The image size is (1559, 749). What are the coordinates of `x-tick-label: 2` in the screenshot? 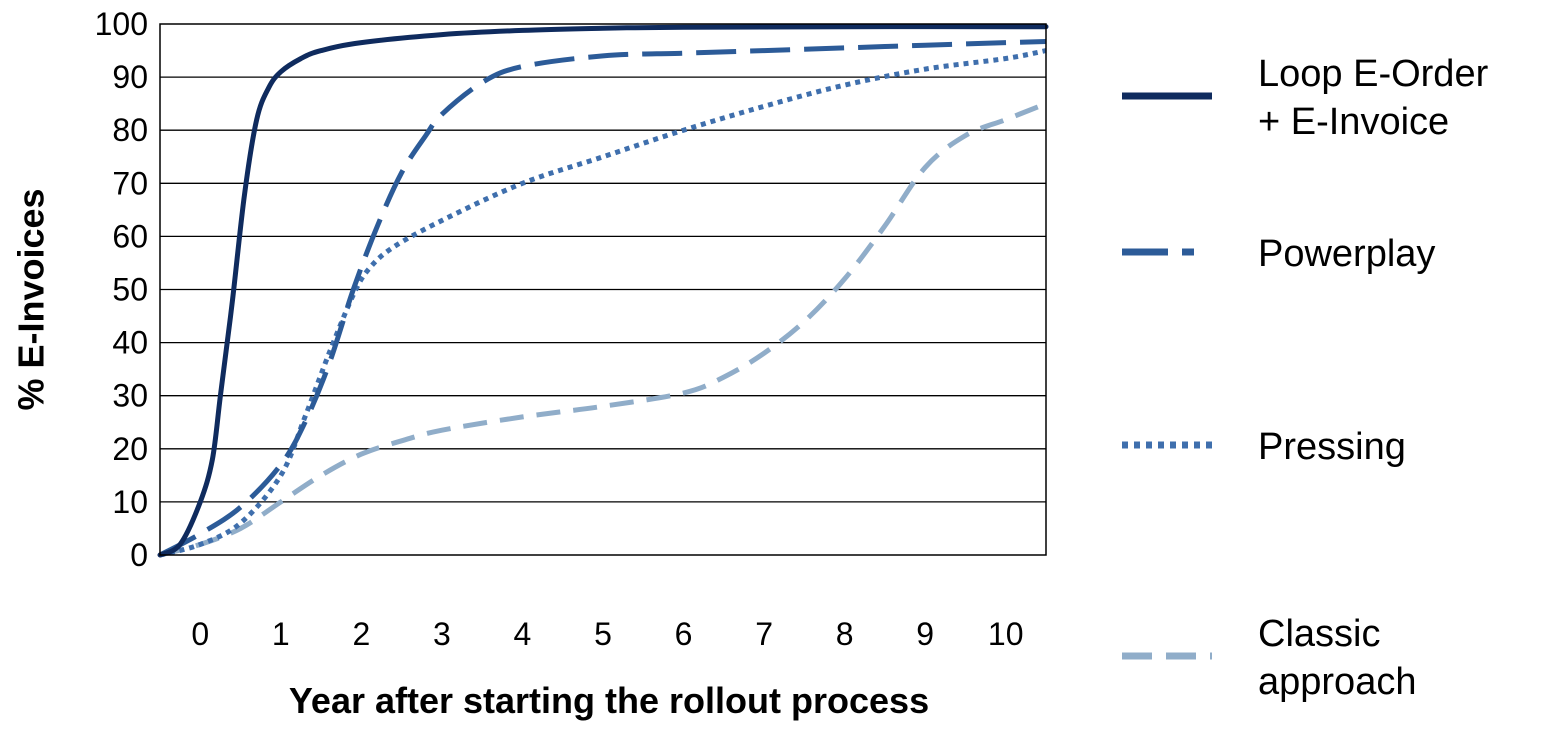 It's located at (361, 634).